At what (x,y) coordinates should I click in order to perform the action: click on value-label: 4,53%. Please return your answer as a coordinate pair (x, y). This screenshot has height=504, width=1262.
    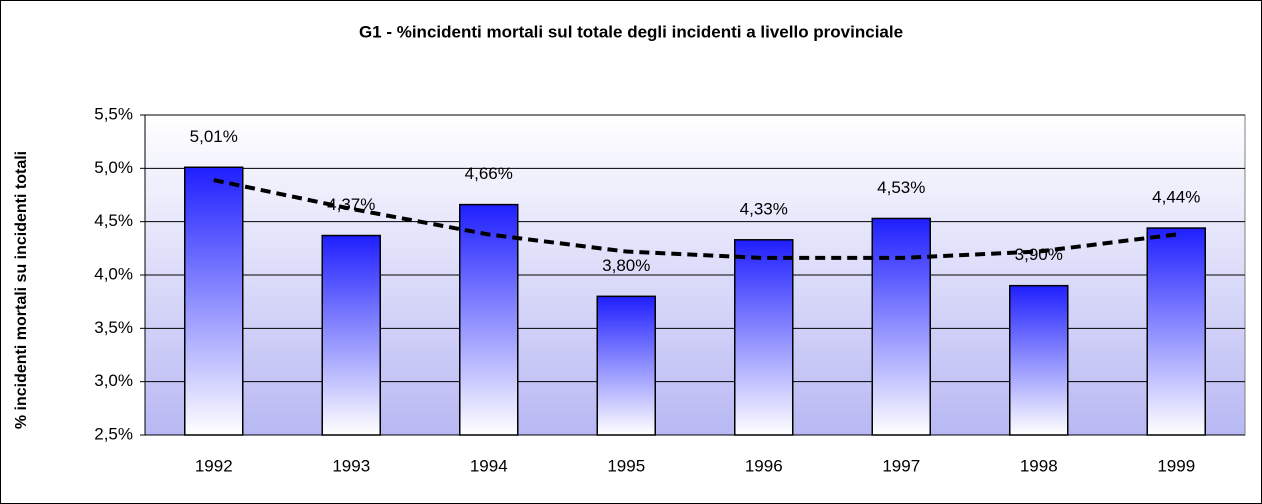
    Looking at the image, I should click on (901, 187).